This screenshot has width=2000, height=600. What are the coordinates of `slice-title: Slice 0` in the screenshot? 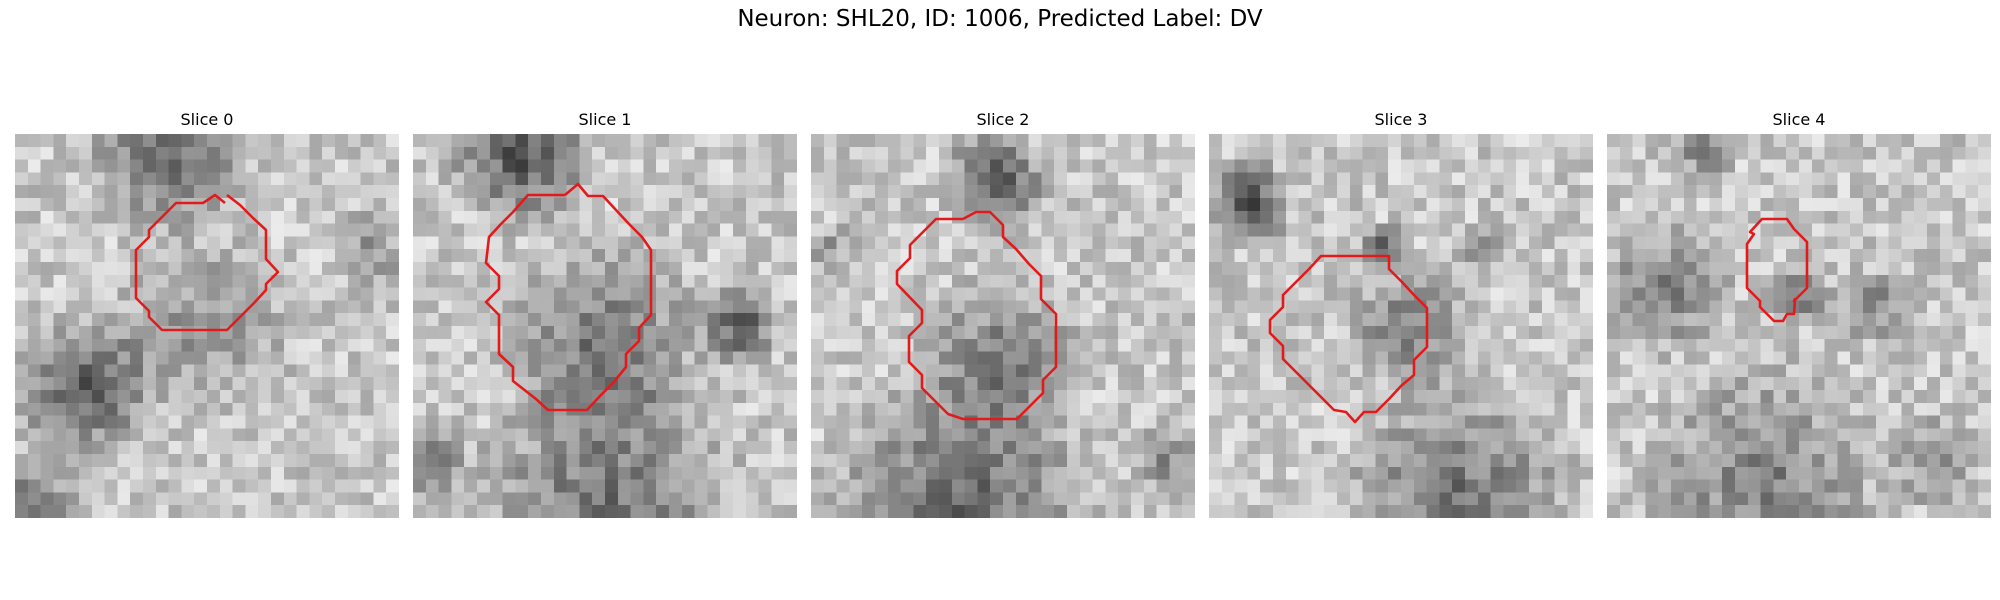 It's located at (207, 119).